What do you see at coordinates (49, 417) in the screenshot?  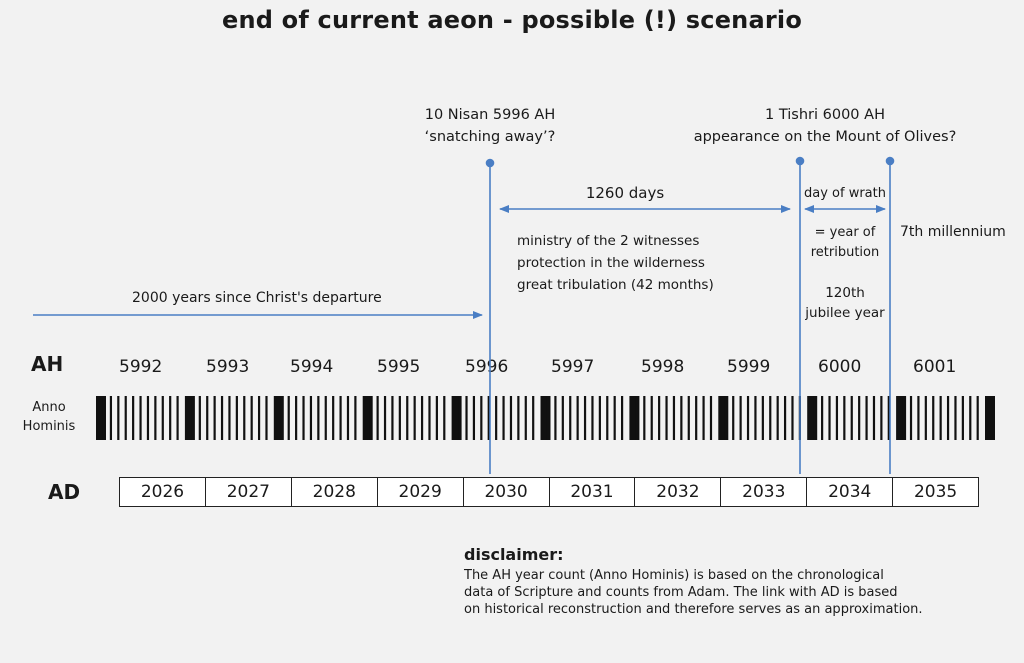 I see `ah-sublabel: Anno Hominis` at bounding box center [49, 417].